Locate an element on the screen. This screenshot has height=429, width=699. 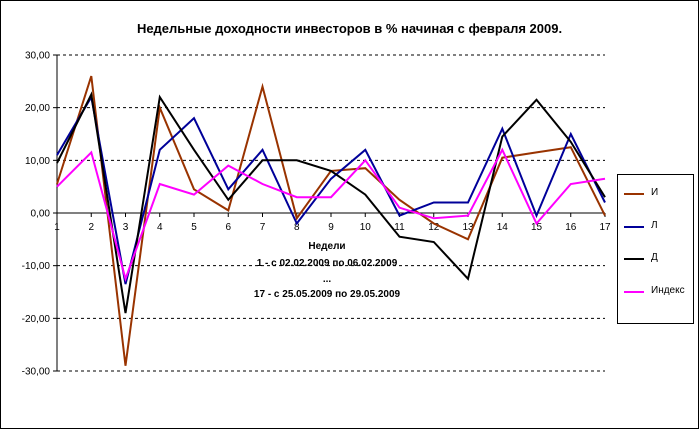
y-tick-label: -10,00 is located at coordinates (36, 266).